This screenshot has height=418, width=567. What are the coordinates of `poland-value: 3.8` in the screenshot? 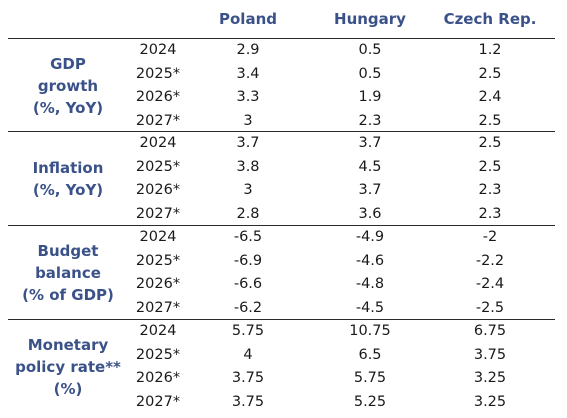 It's located at (248, 166).